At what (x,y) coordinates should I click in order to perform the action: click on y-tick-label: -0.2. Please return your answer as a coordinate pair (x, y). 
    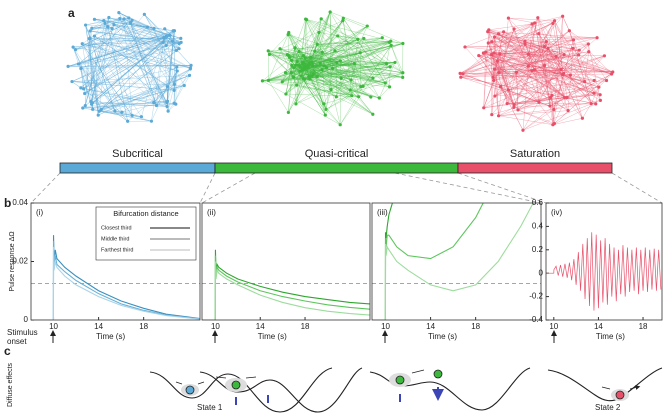
    Looking at the image, I should click on (536, 296).